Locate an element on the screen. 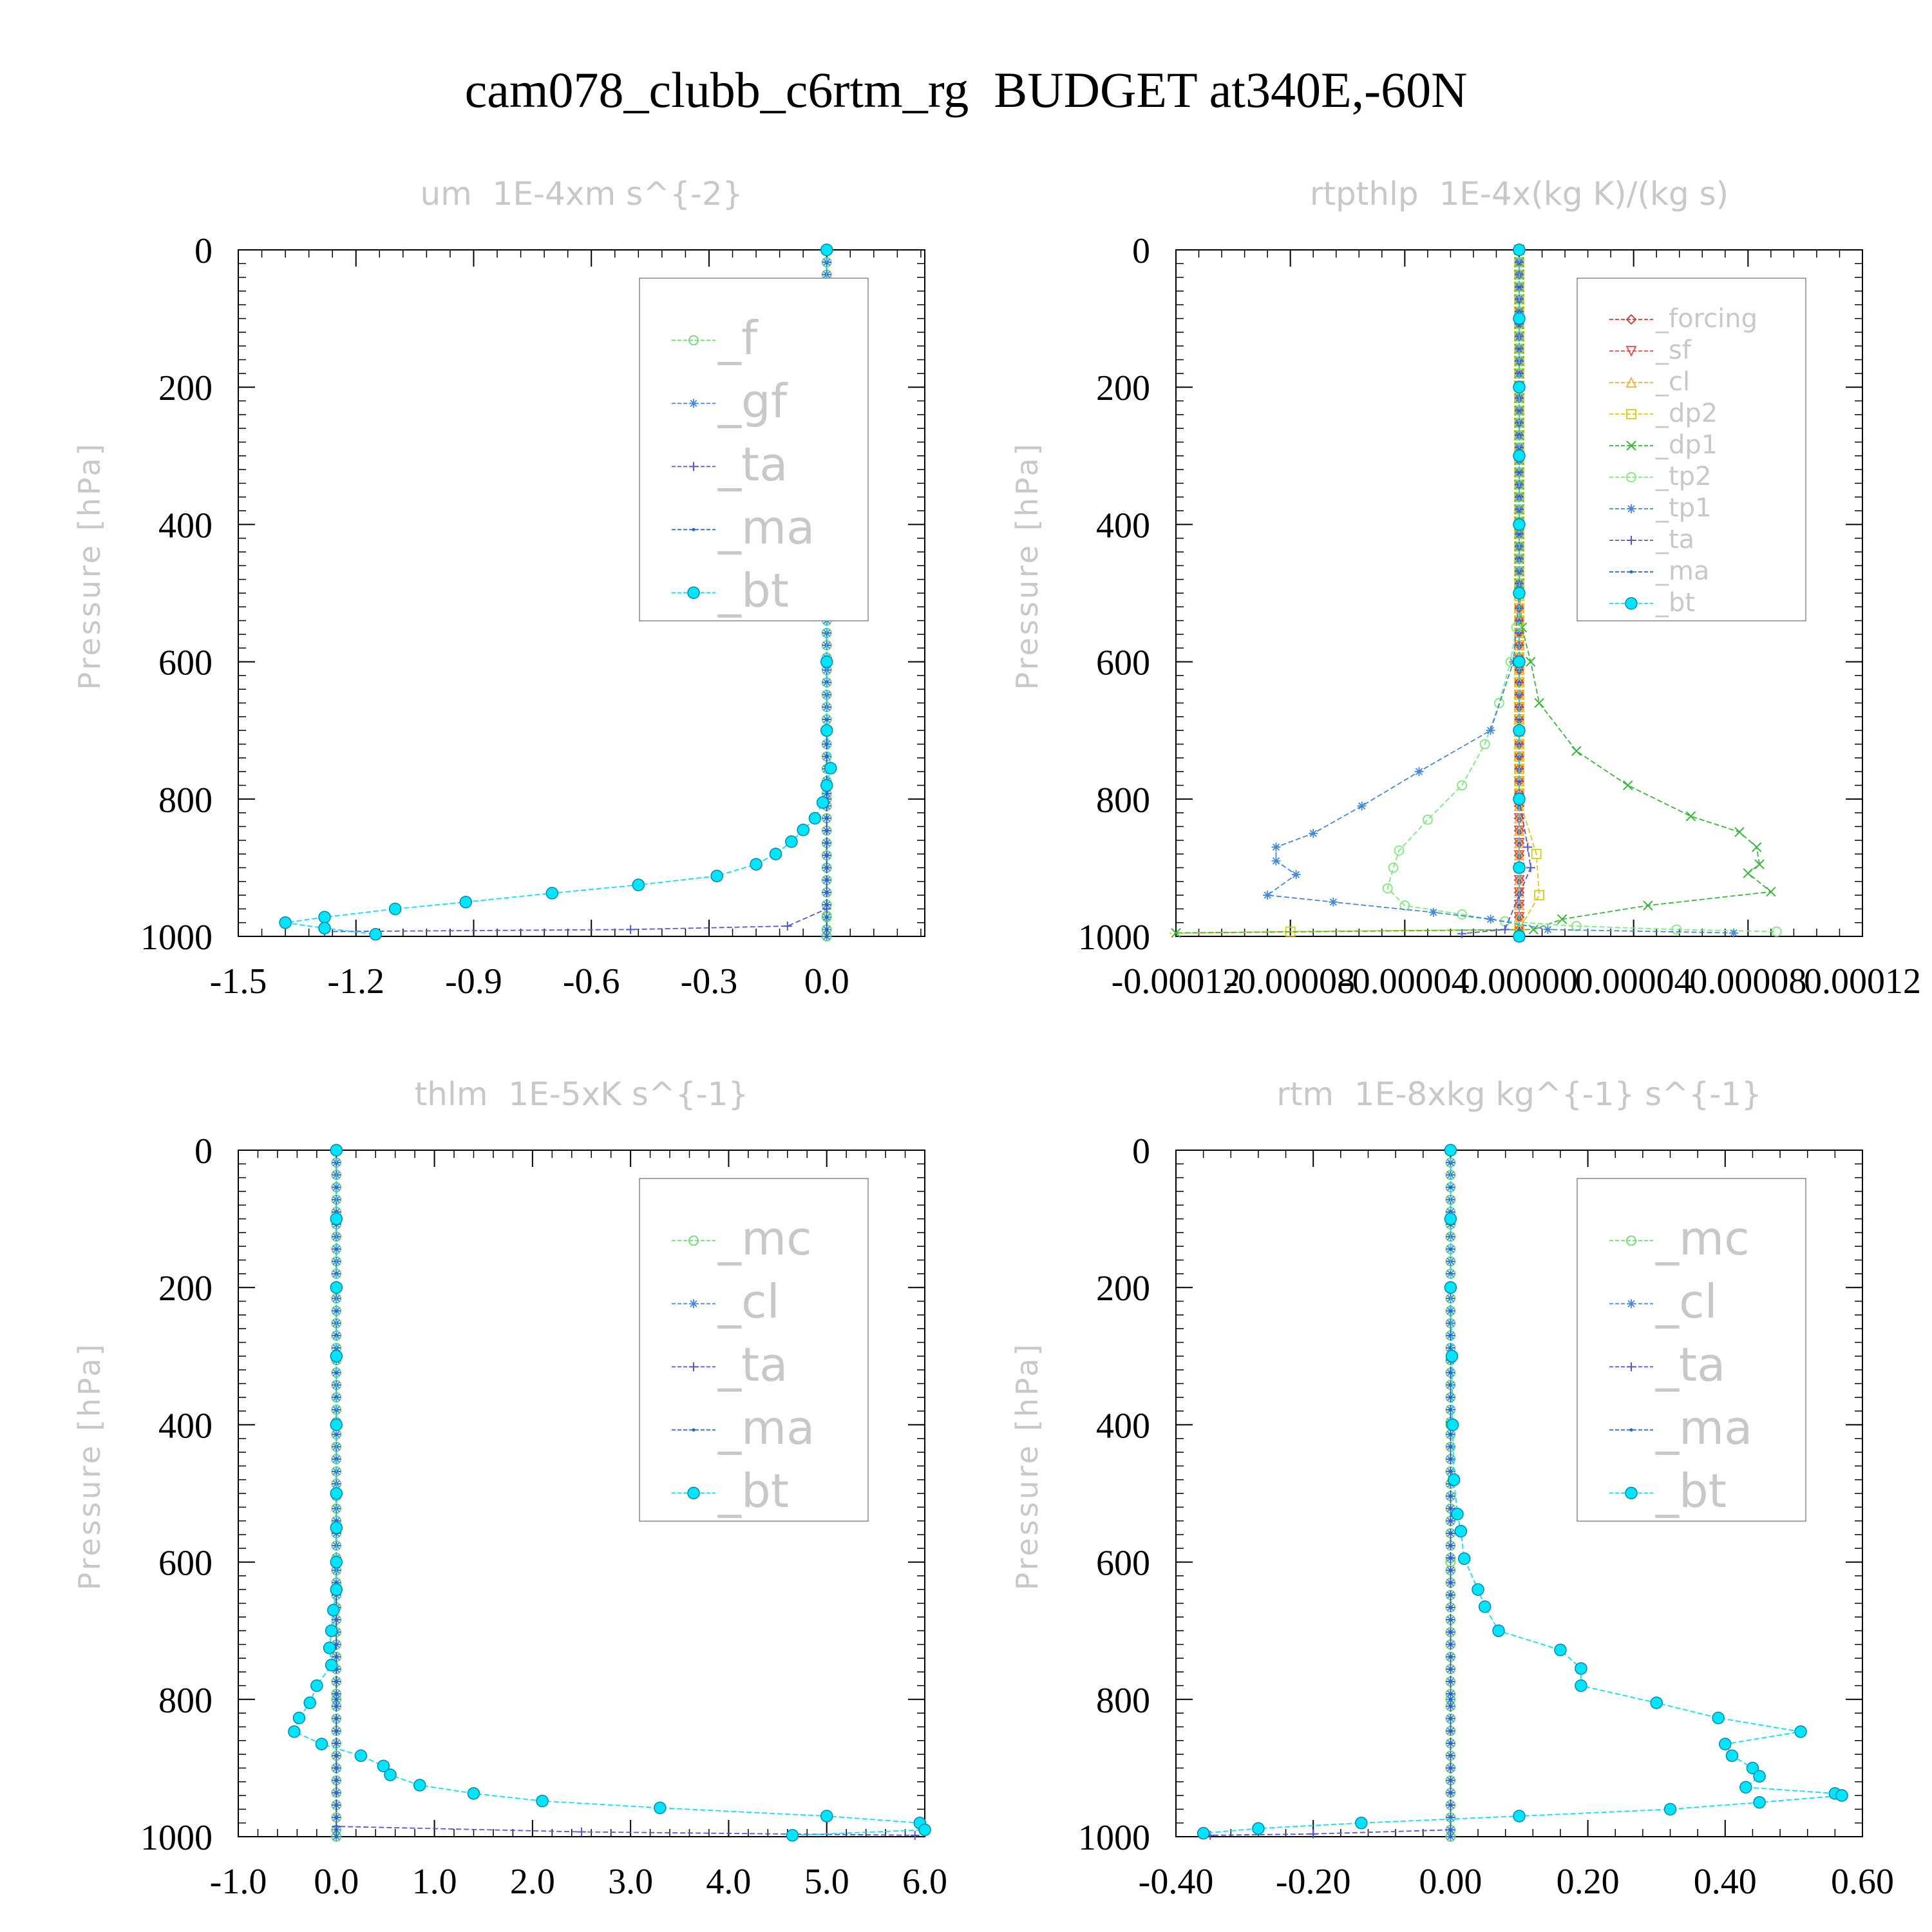 This screenshot has height=1932, width=1932. series-bt is located at coordinates (609, 1493).